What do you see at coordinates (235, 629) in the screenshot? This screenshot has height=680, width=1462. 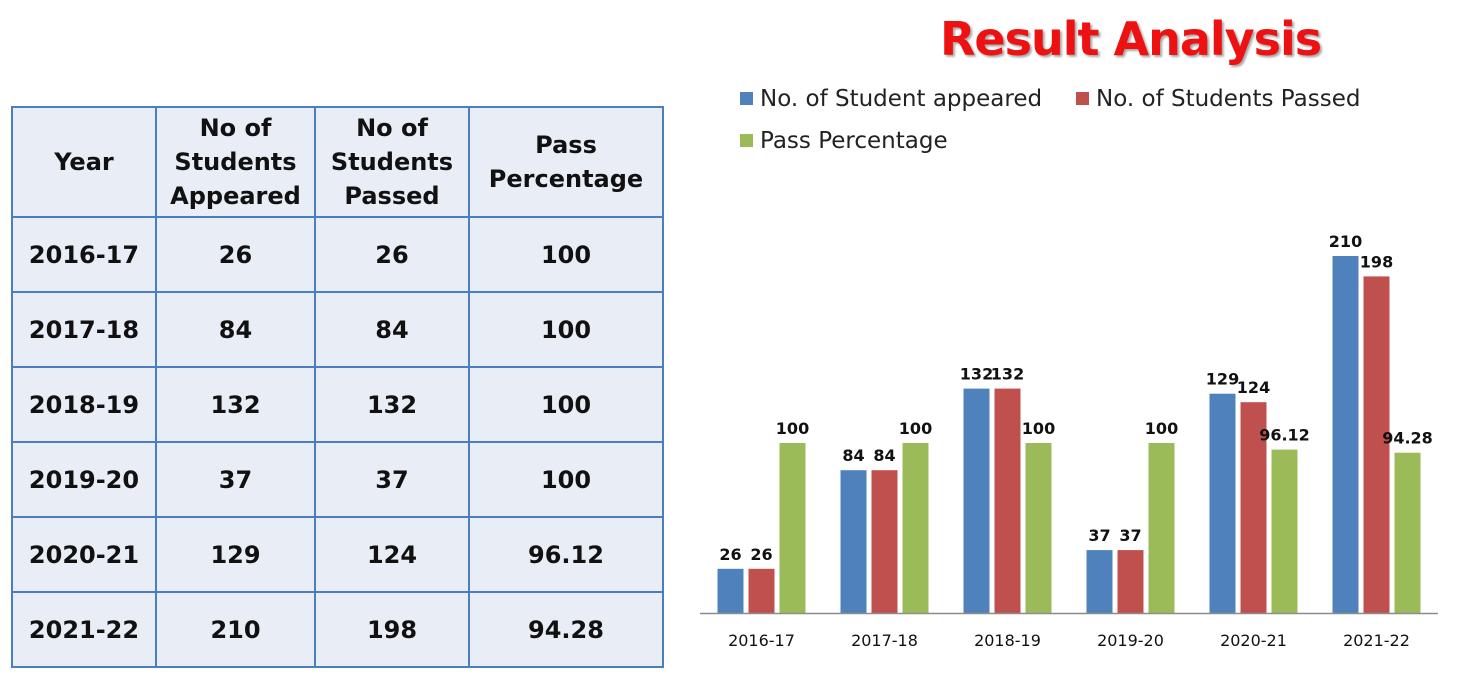 I see `cell-appeared: 210` at bounding box center [235, 629].